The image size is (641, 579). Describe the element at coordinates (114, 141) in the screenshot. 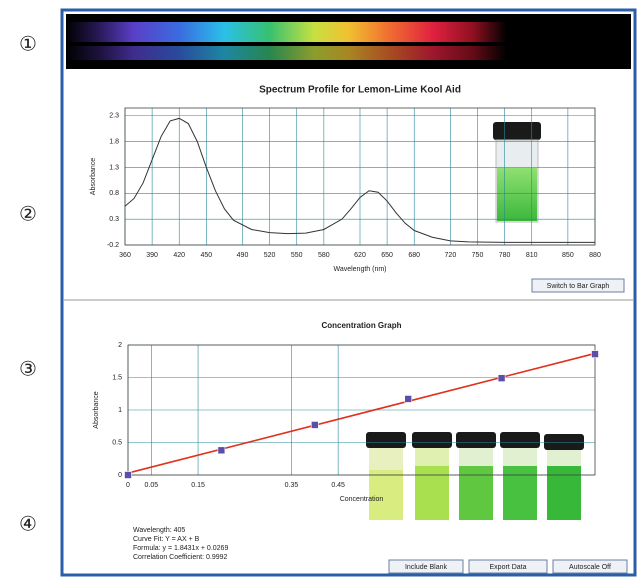

I see `y-tick-label: 1.8` at that location.